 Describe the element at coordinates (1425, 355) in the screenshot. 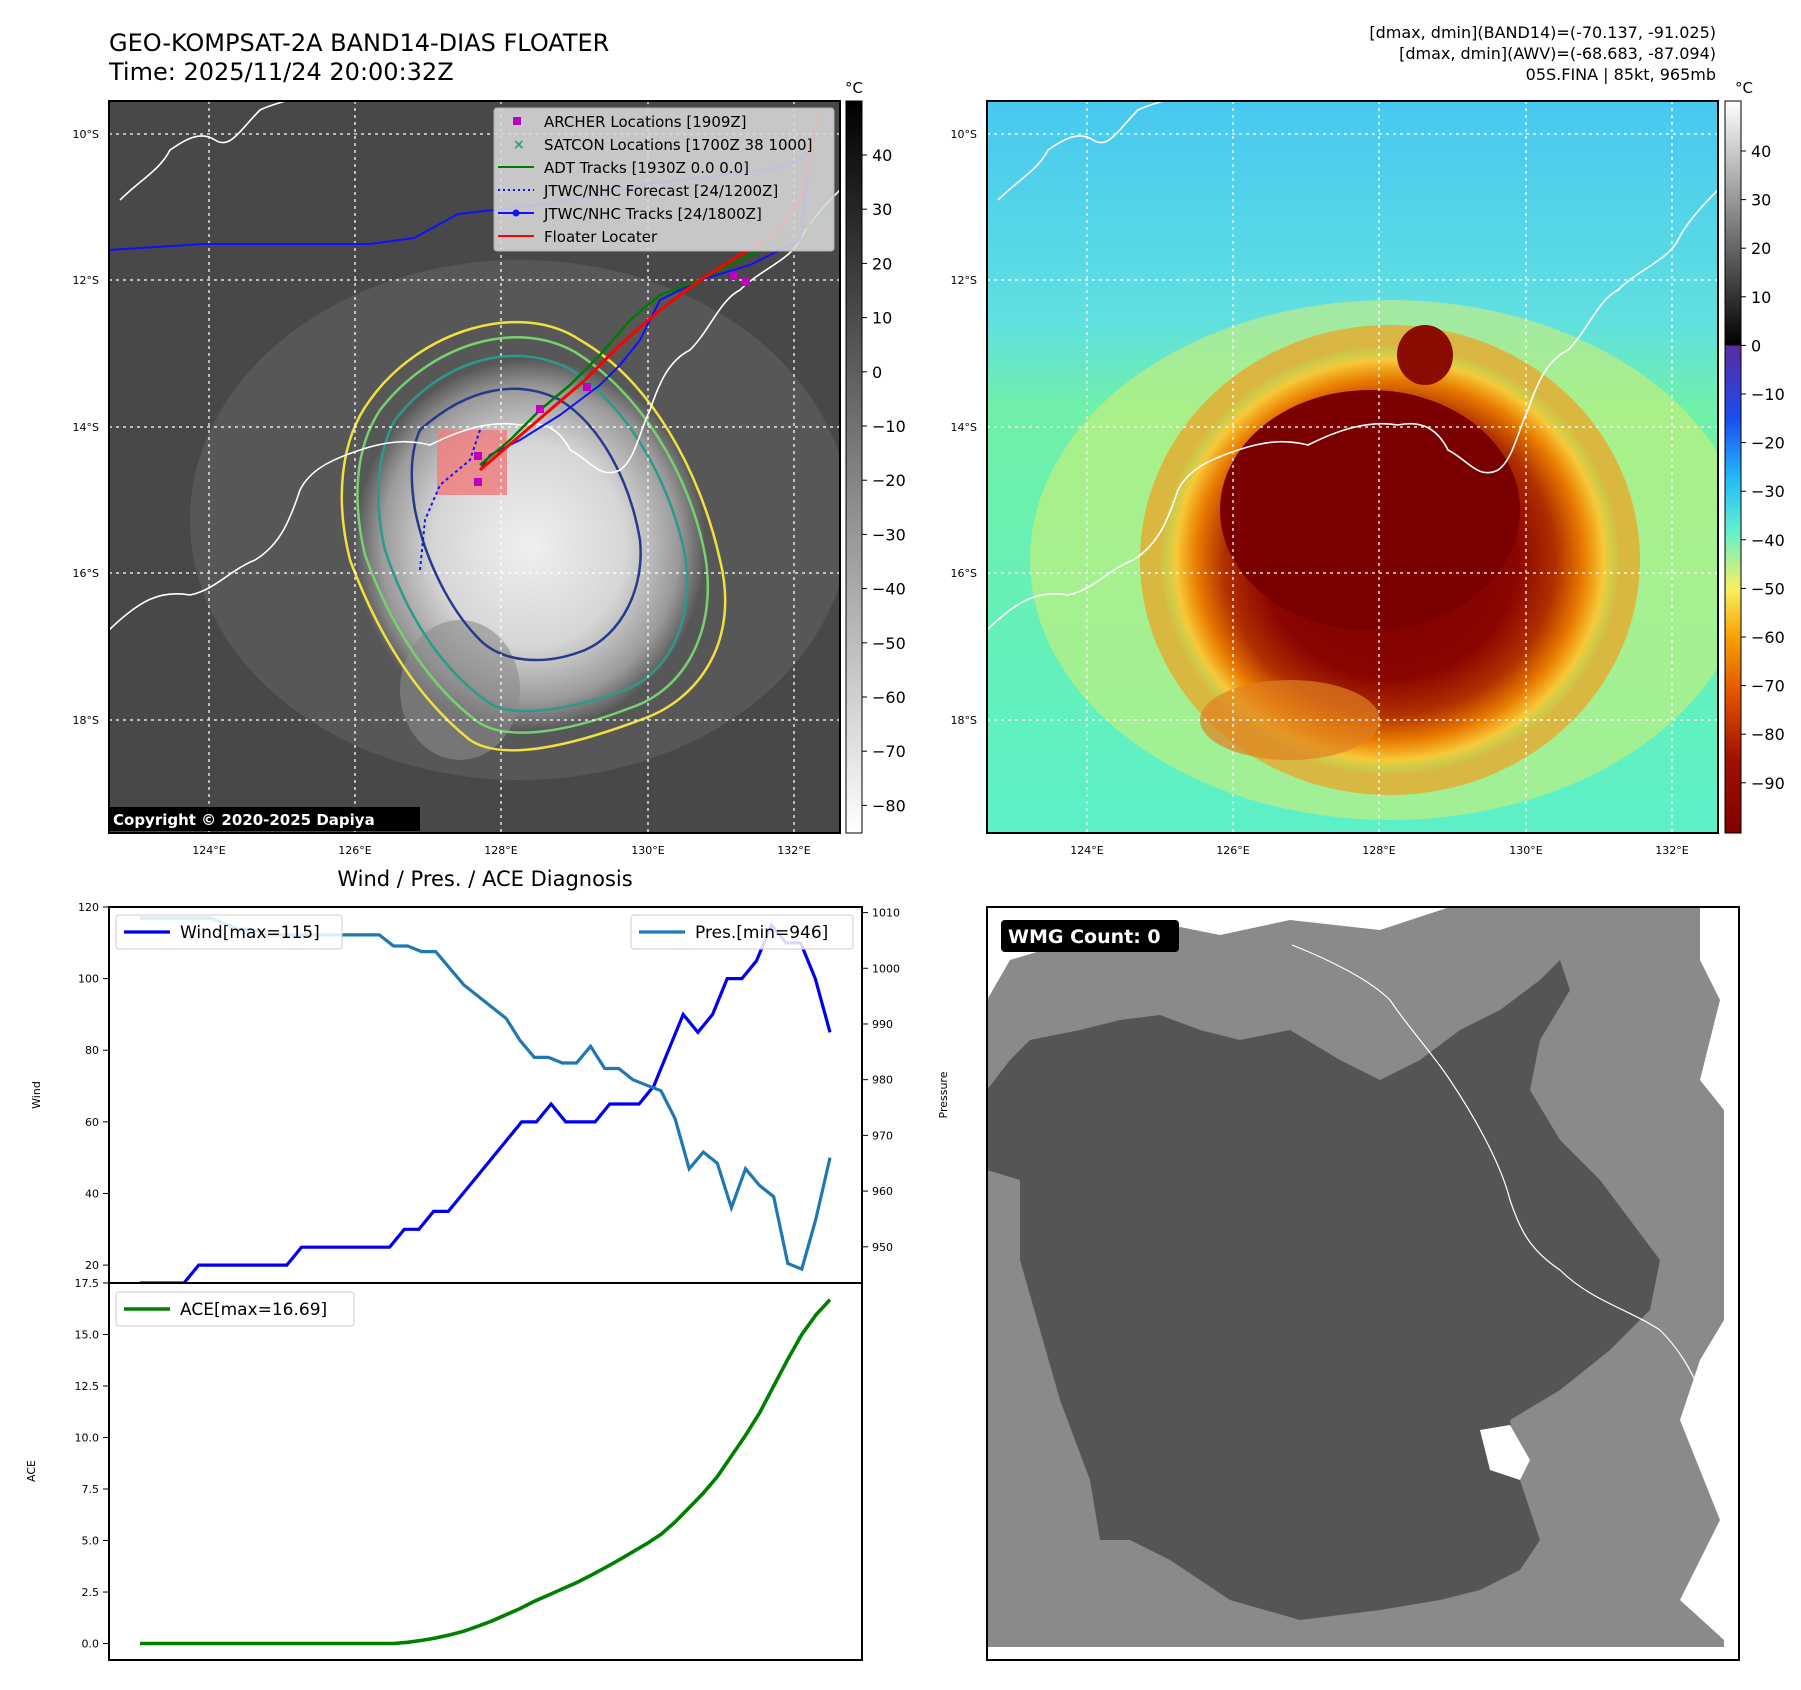

I see `awv-overshoot` at that location.